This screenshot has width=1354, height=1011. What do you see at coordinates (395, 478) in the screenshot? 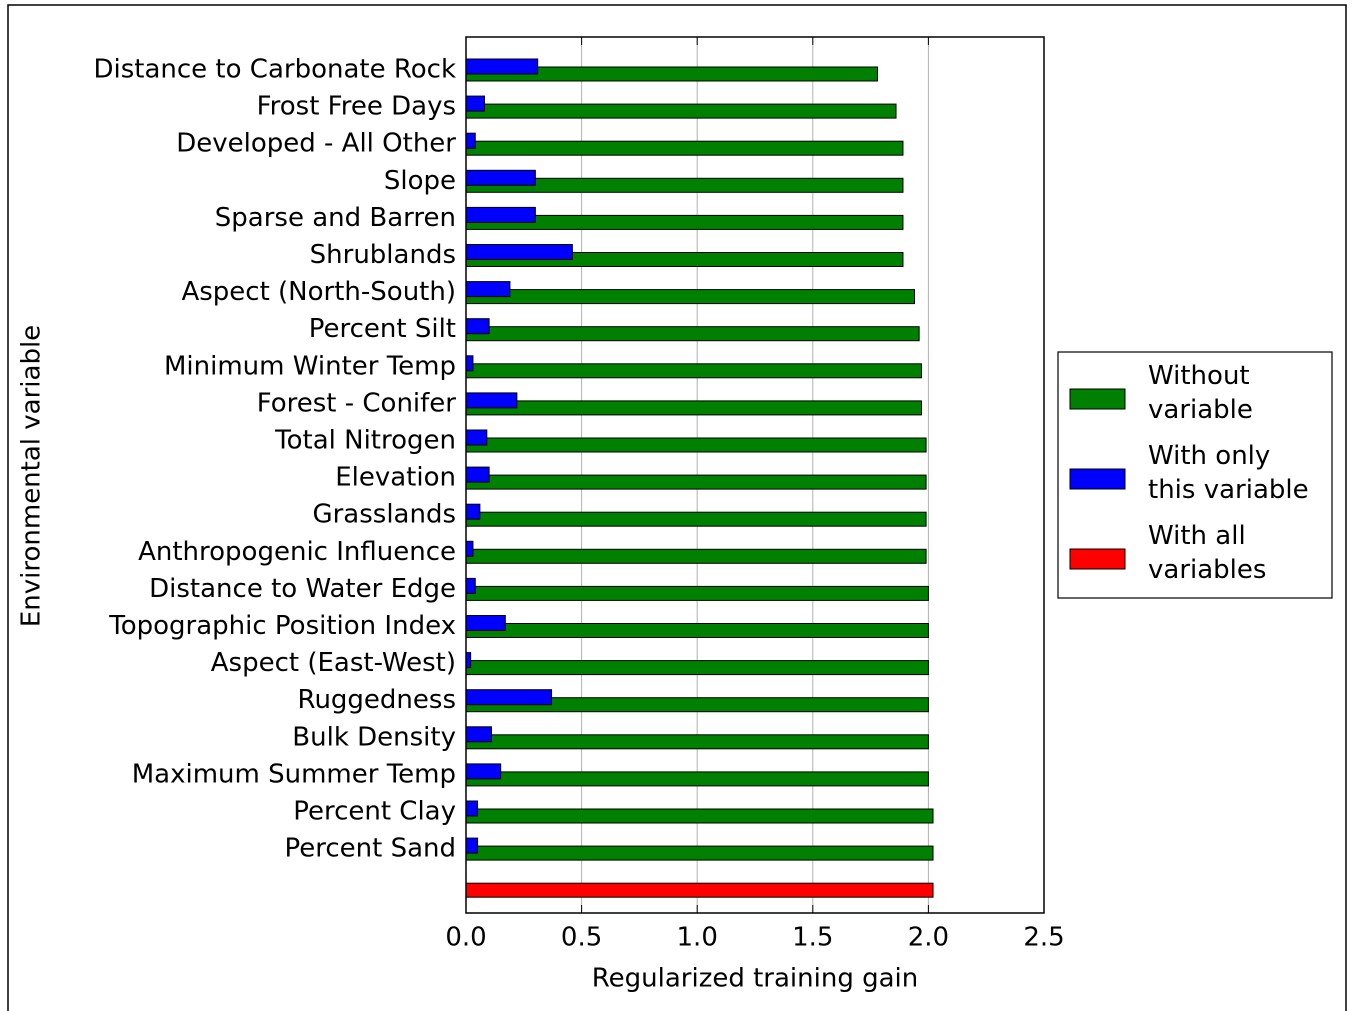
I see `y-tick-label: Elevation` at bounding box center [395, 478].